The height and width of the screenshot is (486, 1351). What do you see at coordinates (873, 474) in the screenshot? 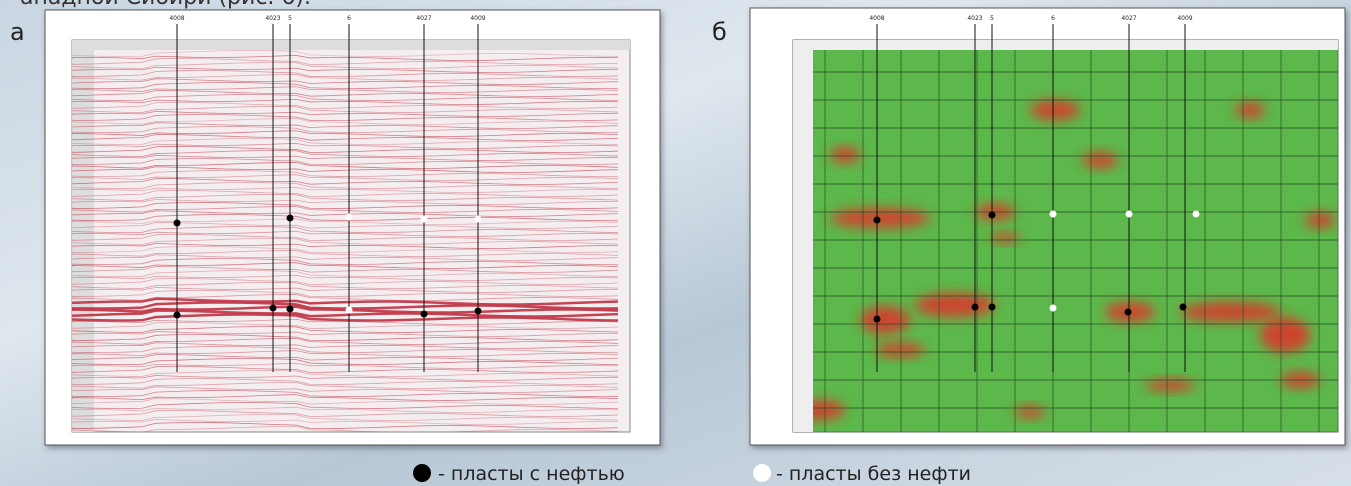
I see `legend-text: - пласты без нефти` at bounding box center [873, 474].